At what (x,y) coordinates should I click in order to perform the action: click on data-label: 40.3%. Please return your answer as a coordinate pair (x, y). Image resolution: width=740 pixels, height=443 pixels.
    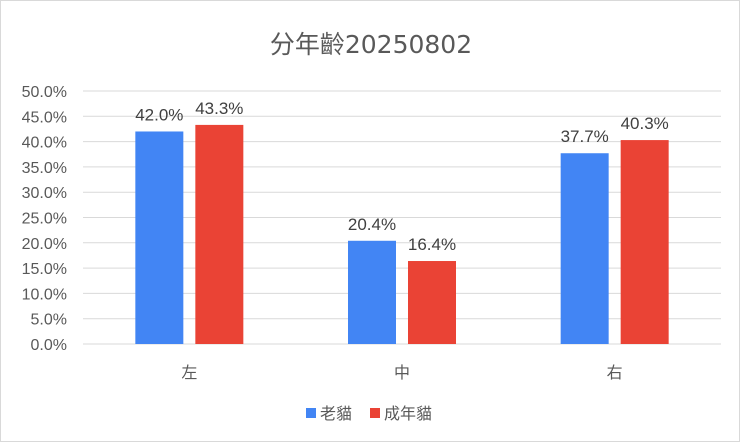
    Looking at the image, I should click on (645, 123).